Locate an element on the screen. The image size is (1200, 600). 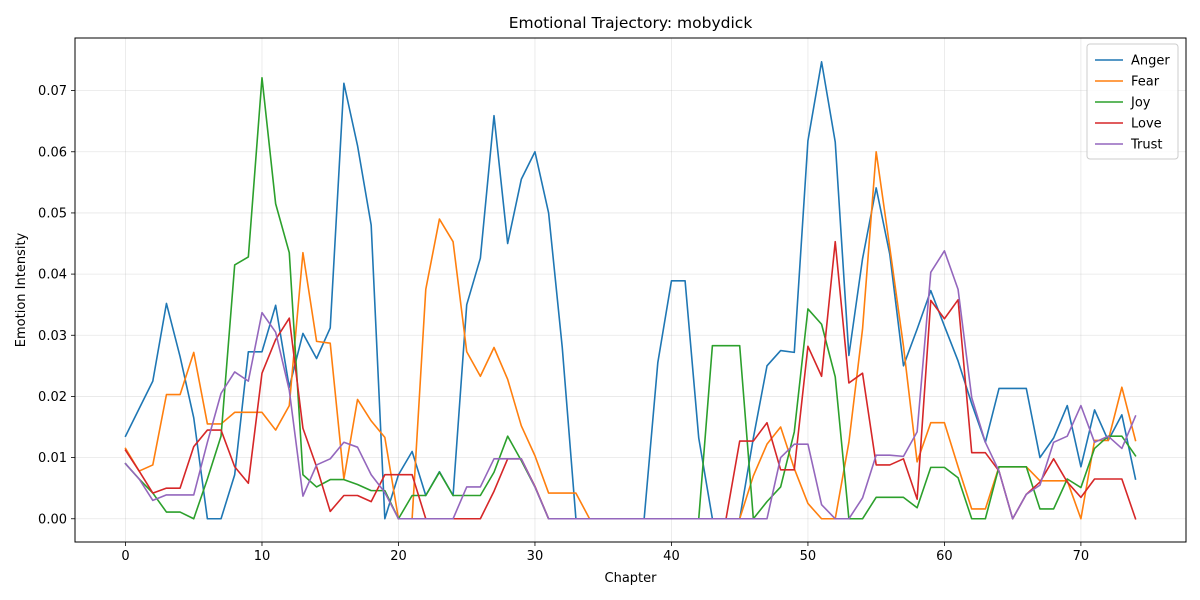
legend-label-trust: Trust is located at coordinates (1146, 145).